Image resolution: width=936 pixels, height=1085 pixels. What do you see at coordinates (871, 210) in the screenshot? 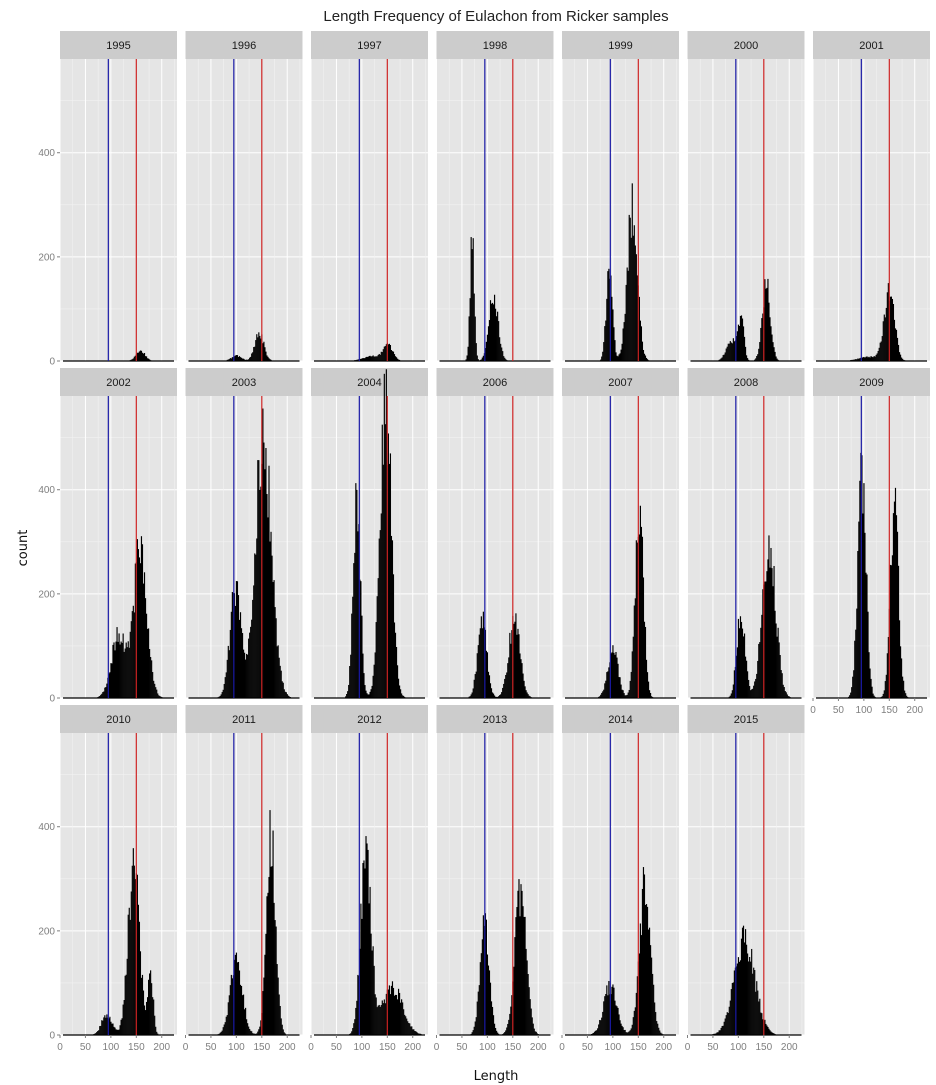
I see `panel-background` at bounding box center [871, 210].